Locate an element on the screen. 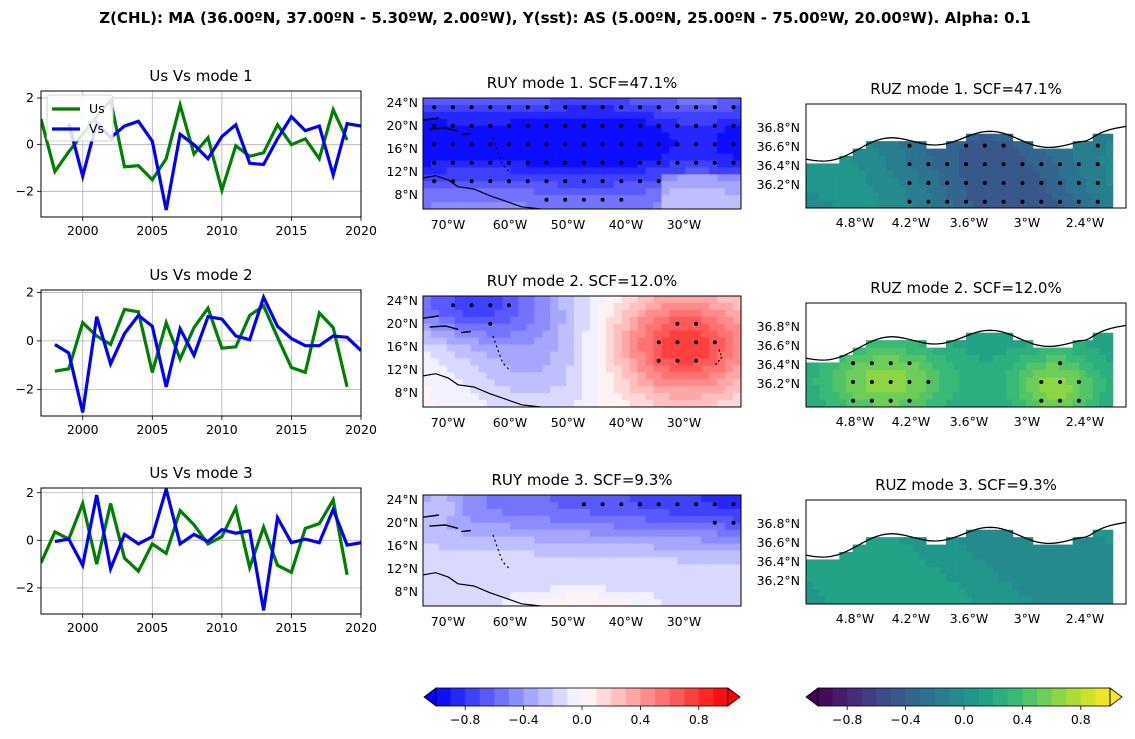 This screenshot has height=739, width=1135. x-tick-label: 2020 is located at coordinates (361, 230).